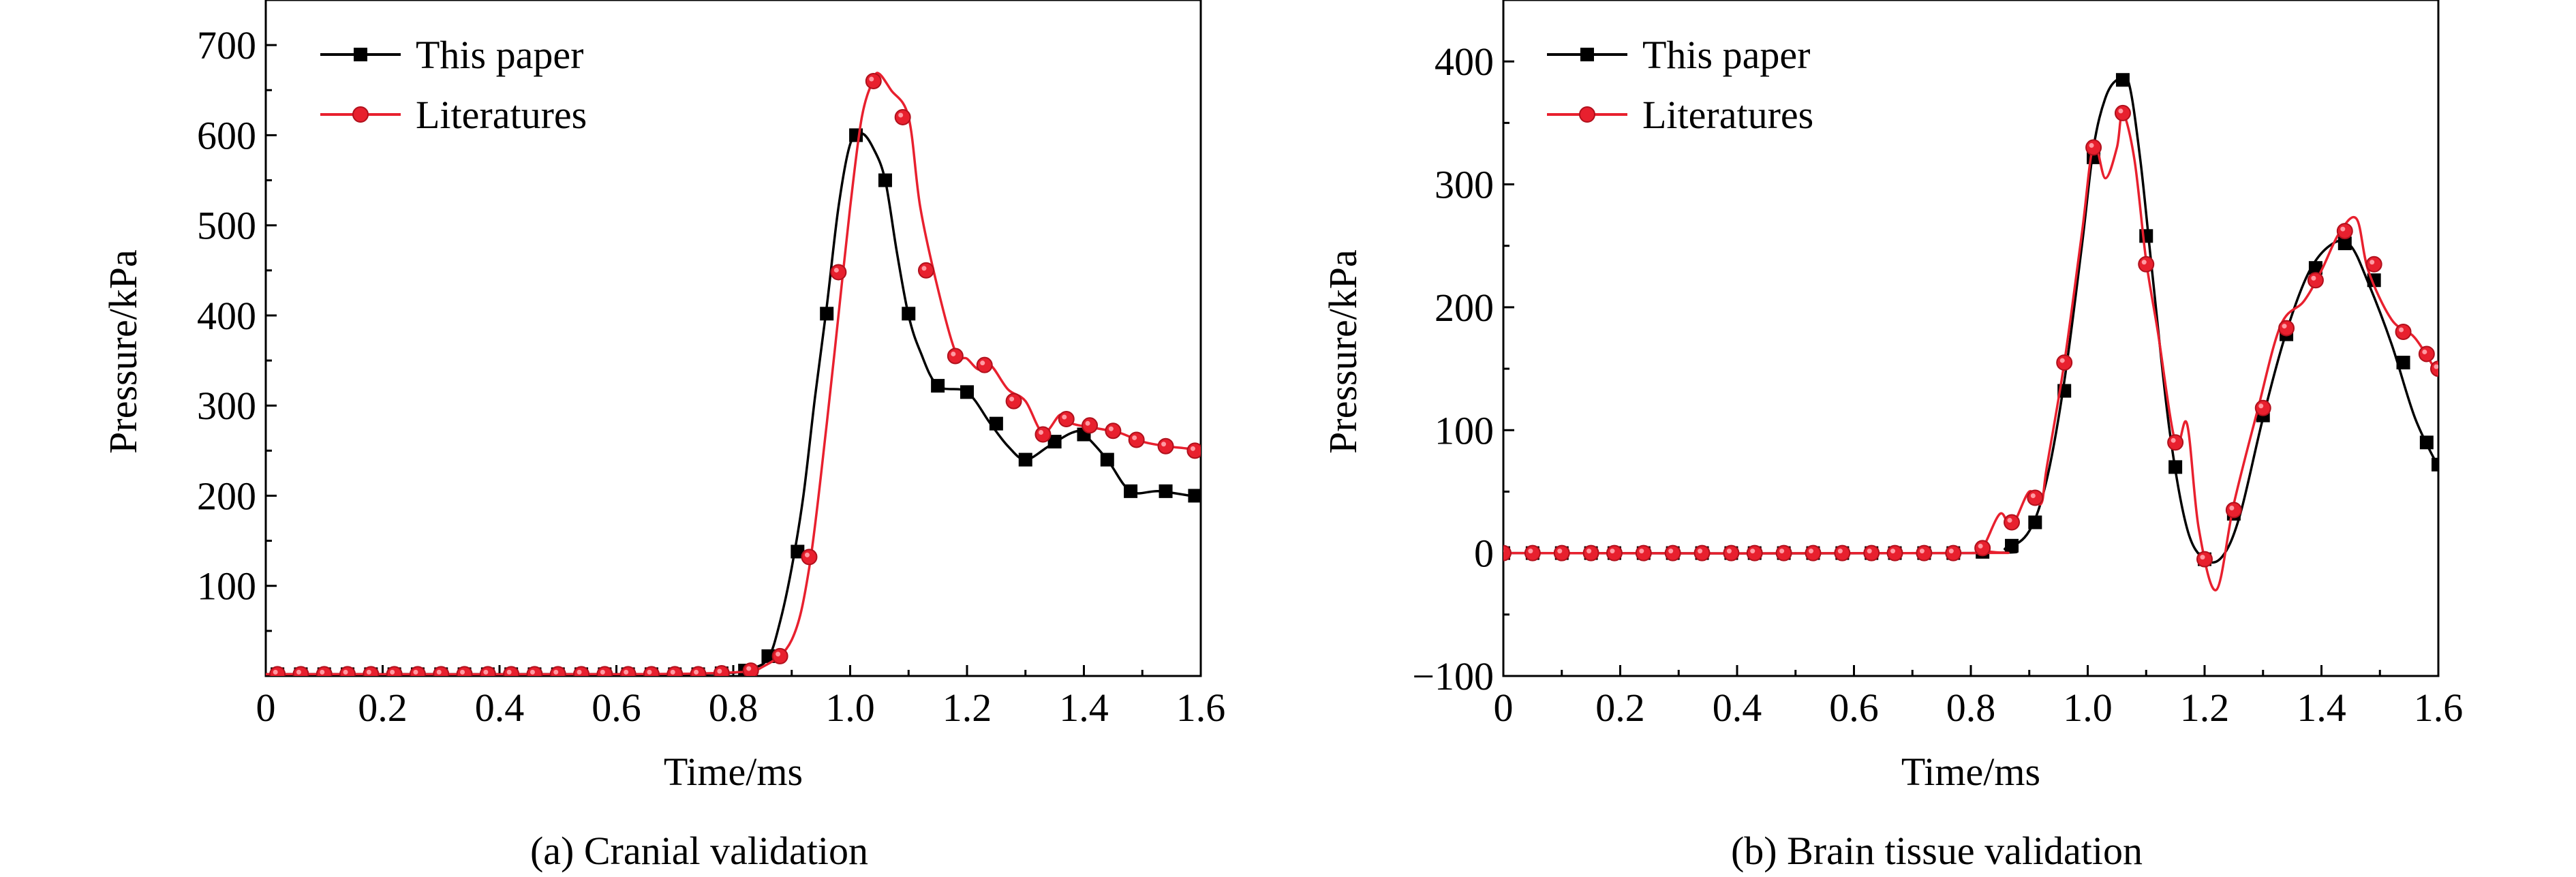  What do you see at coordinates (699, 851) in the screenshot?
I see `chart-caption: (a) Cranial validation` at bounding box center [699, 851].